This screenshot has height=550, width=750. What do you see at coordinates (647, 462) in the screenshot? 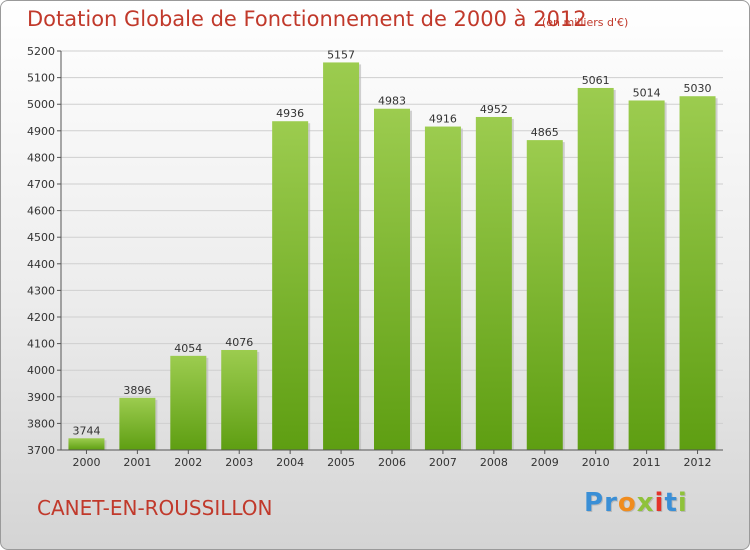
I see `x-tick-label: 2011` at bounding box center [647, 462].